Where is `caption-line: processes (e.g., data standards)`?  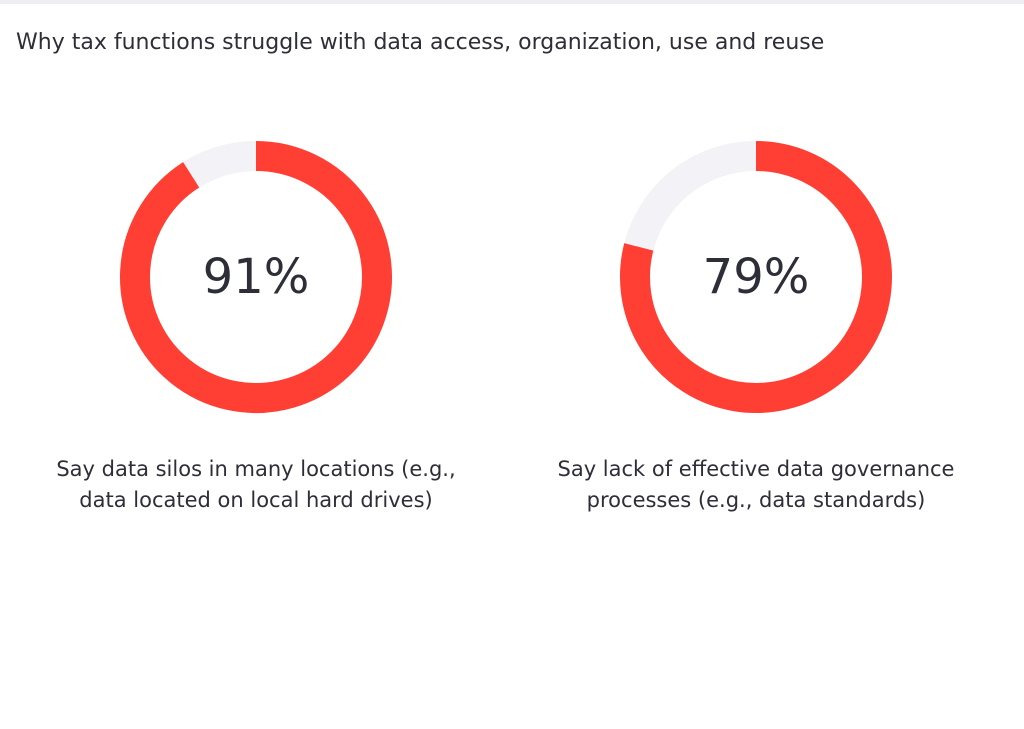
caption-line: processes (e.g., data standards) is located at coordinates (756, 500).